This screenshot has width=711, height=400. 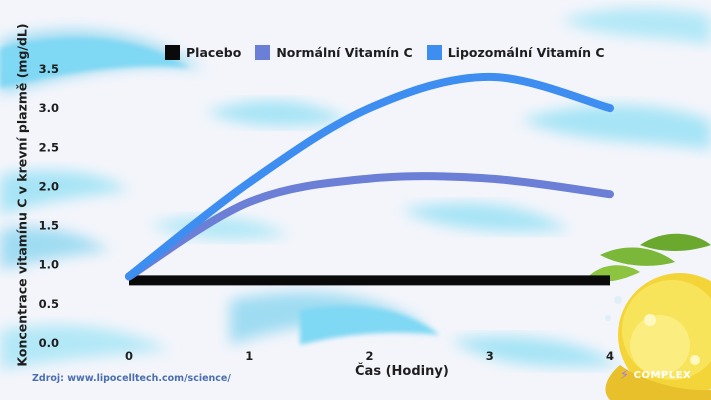 I want to click on y-tick-label: 0.5, so click(x=49, y=304).